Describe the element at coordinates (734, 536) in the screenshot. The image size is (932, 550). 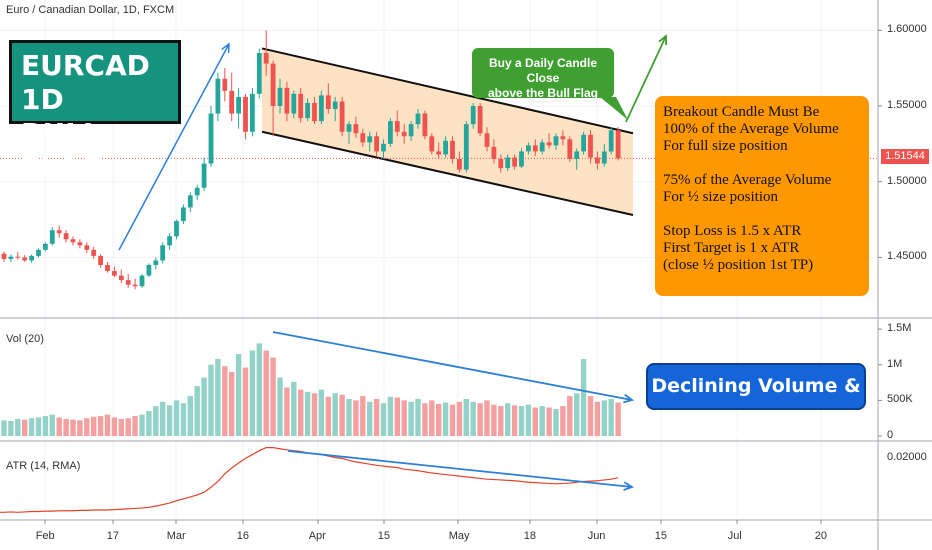
I see `time-tick-label: Jul` at that location.